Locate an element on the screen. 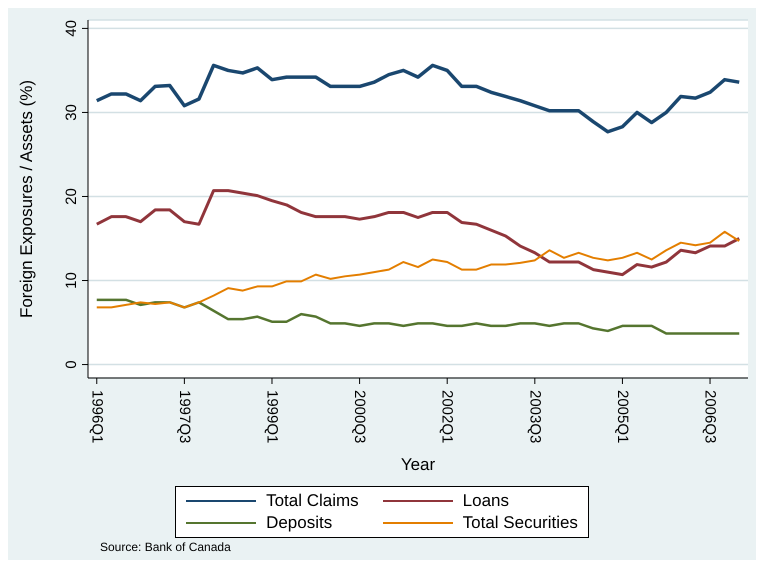  y-tick-label: 20 is located at coordinates (71, 196).